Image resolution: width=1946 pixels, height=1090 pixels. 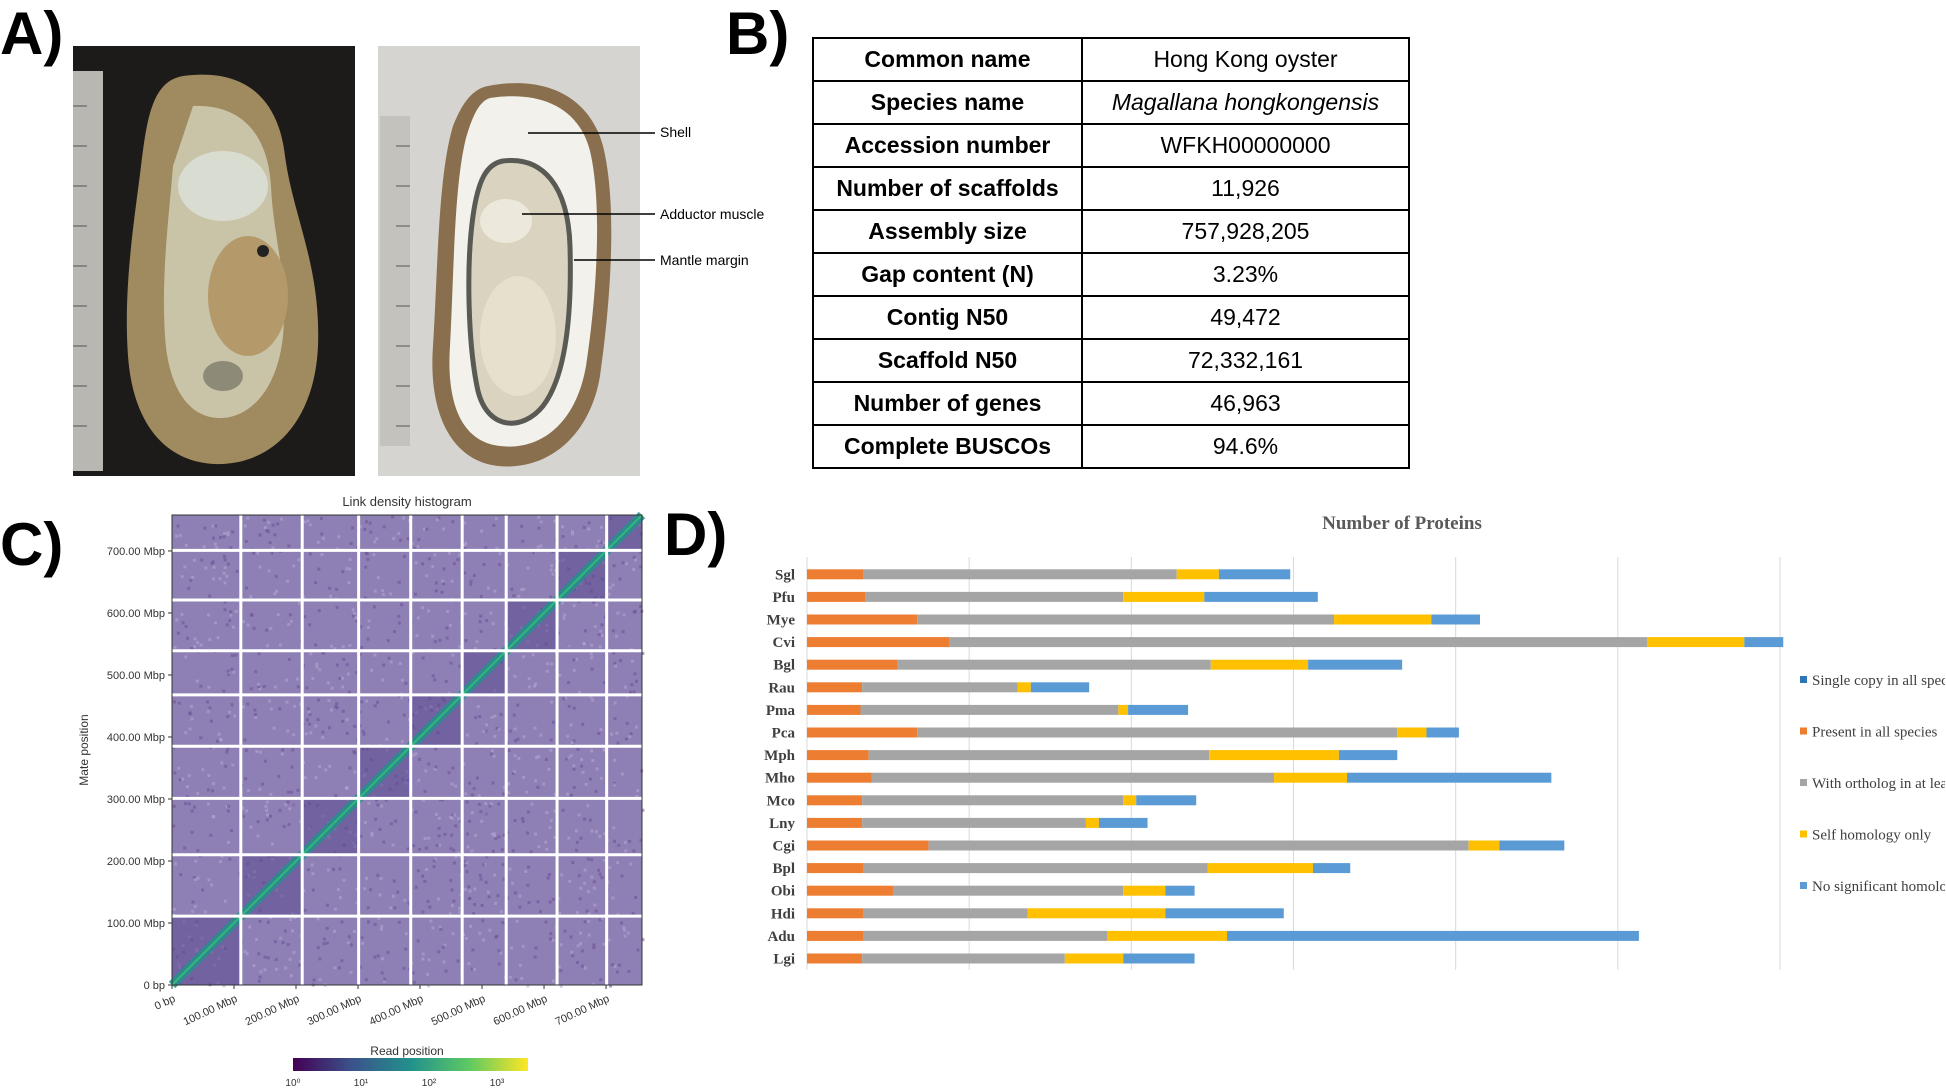 What do you see at coordinates (947, 274) in the screenshot?
I see `table-row-label: Gap content (N)` at bounding box center [947, 274].